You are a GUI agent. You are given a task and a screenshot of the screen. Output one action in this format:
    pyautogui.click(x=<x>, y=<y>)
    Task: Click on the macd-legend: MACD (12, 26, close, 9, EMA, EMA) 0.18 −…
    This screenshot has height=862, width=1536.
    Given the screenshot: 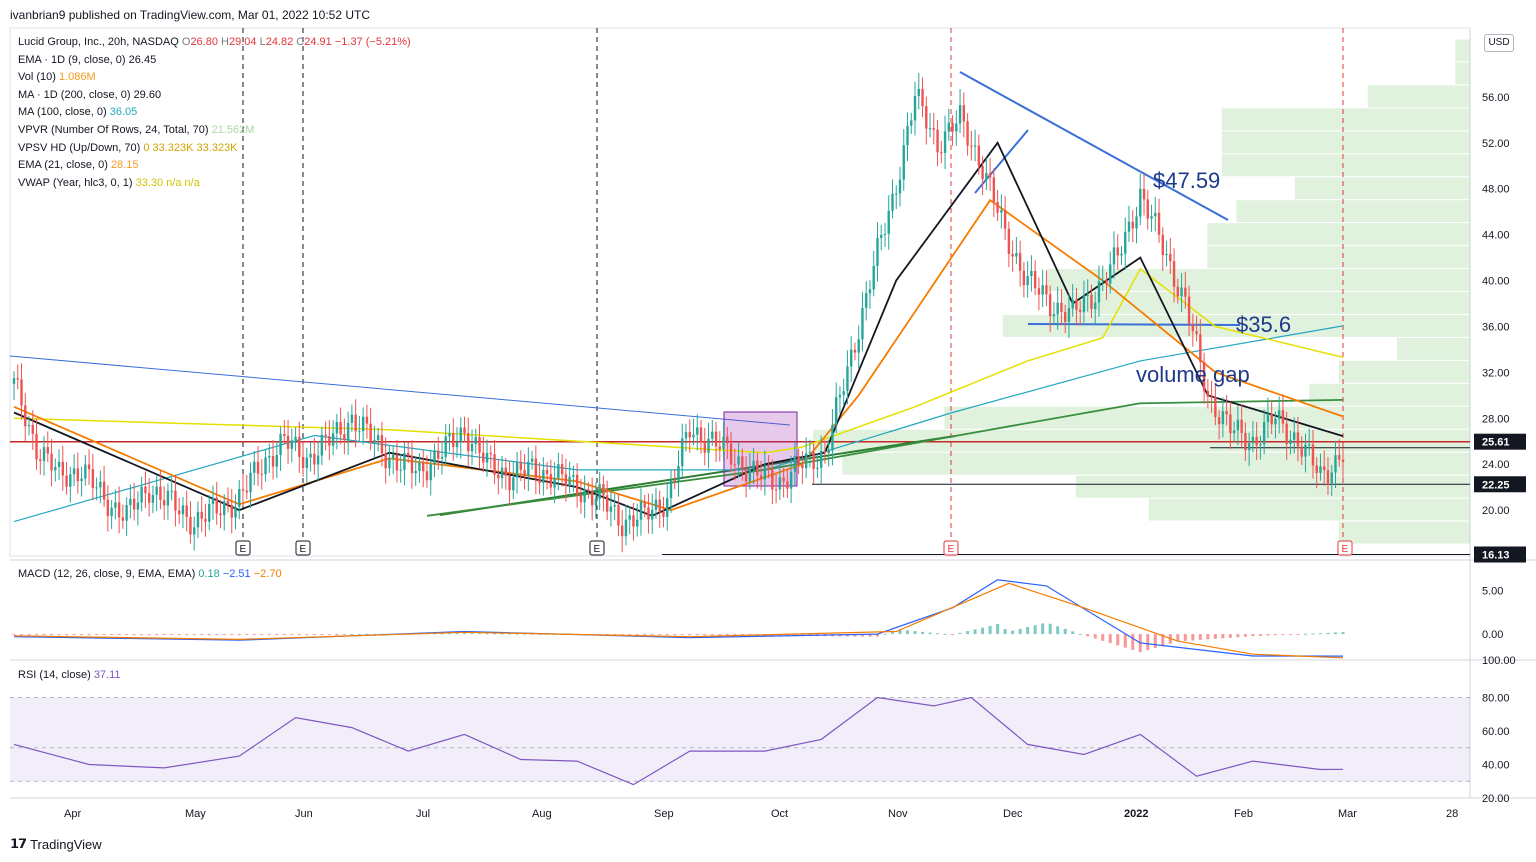 What is the action you would take?
    pyautogui.click(x=150, y=574)
    